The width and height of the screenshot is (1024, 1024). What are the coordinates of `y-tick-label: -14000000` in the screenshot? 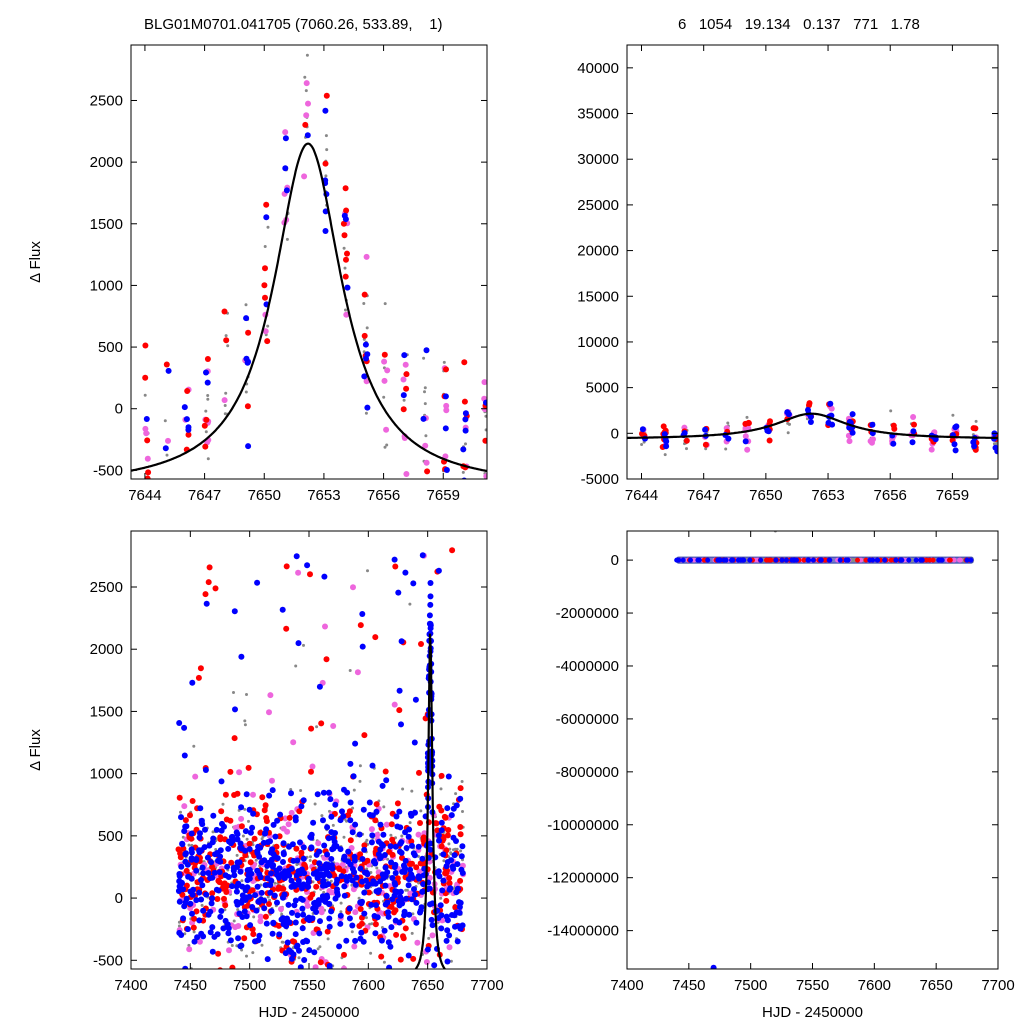 It's located at (583, 931).